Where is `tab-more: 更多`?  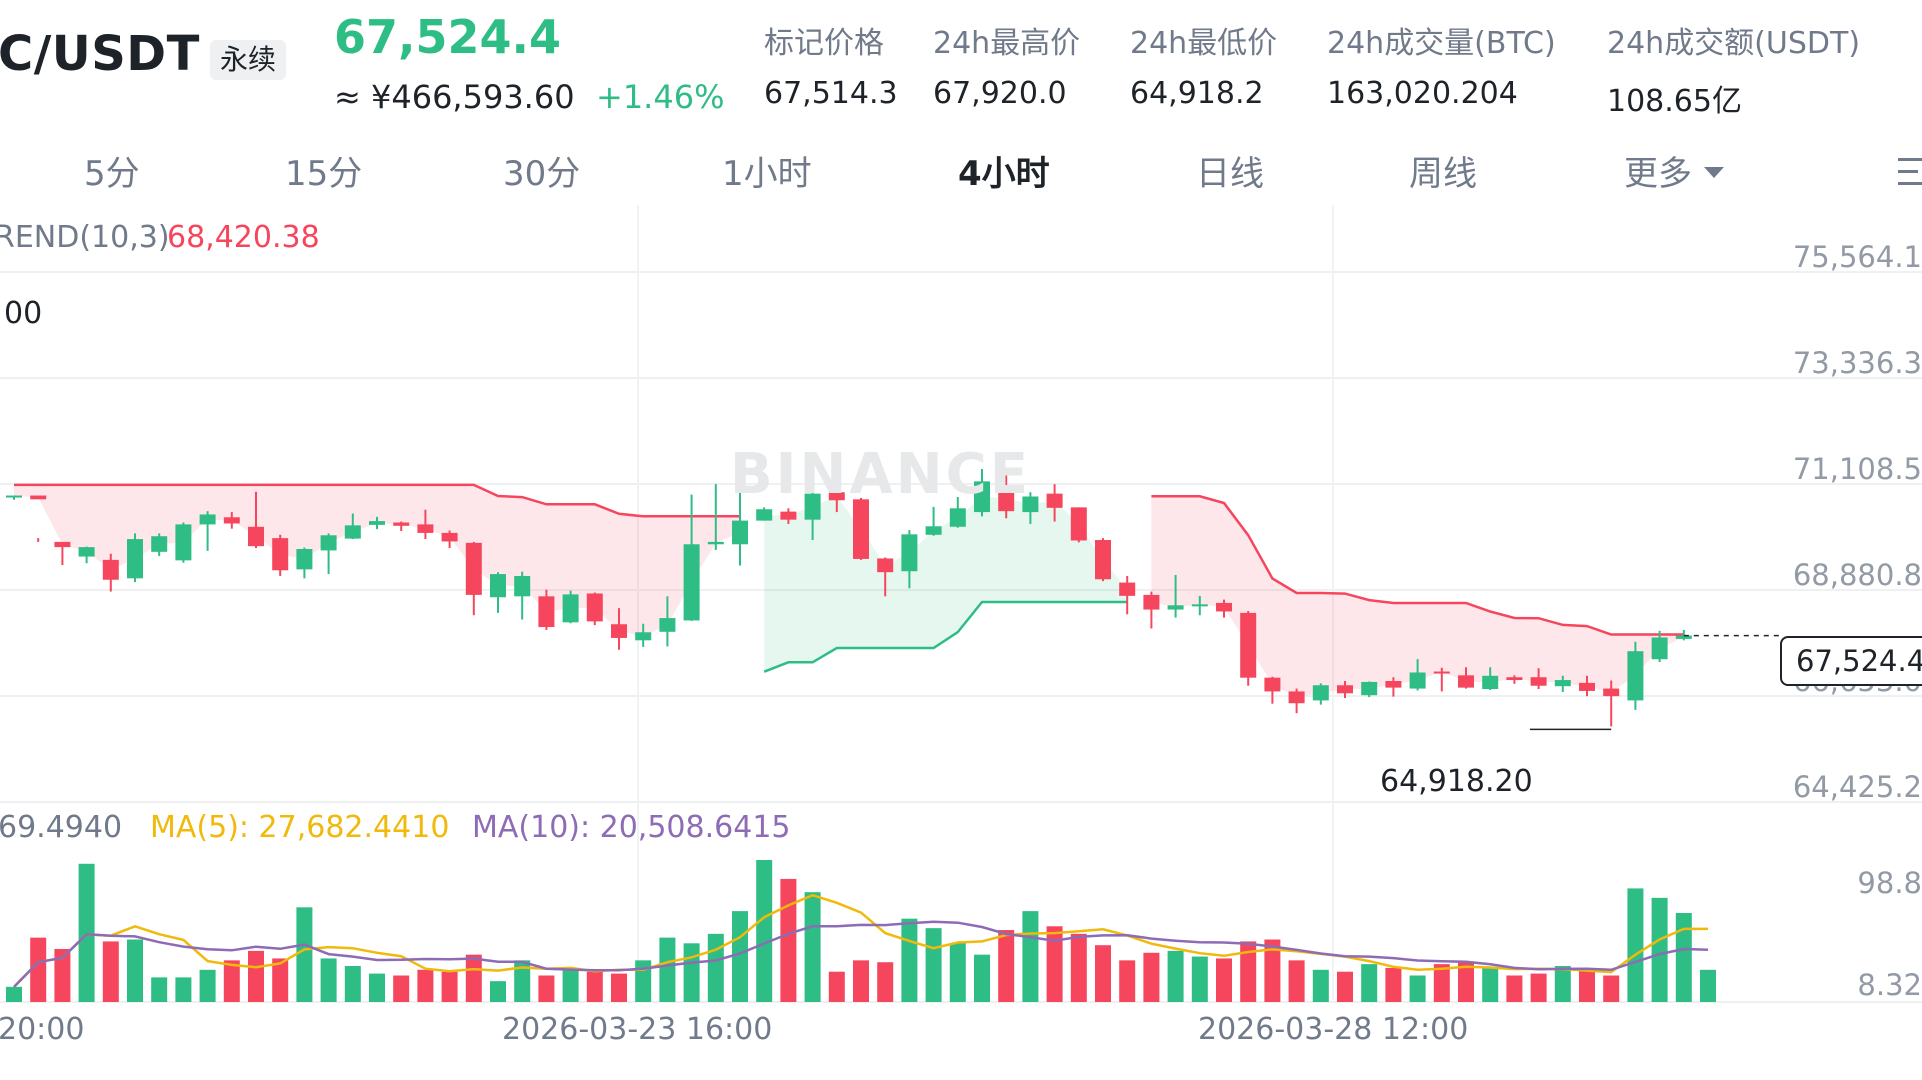
tab-more: 更多 is located at coordinates (1674, 170).